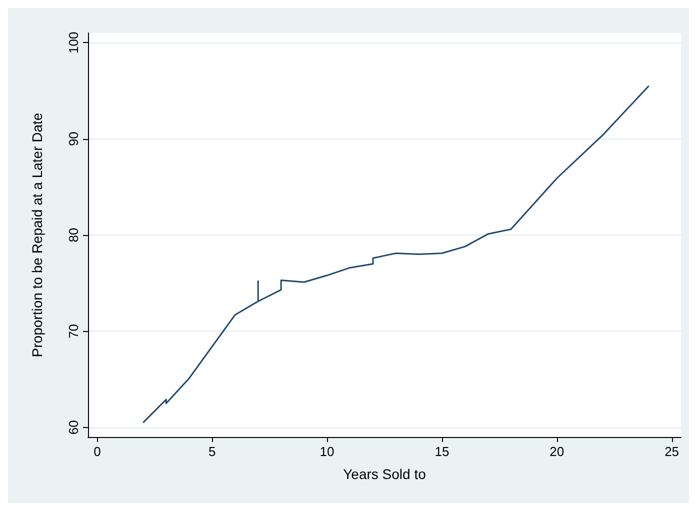 This screenshot has height=511, width=697. What do you see at coordinates (442, 451) in the screenshot?
I see `x-tick-label: 15` at bounding box center [442, 451].